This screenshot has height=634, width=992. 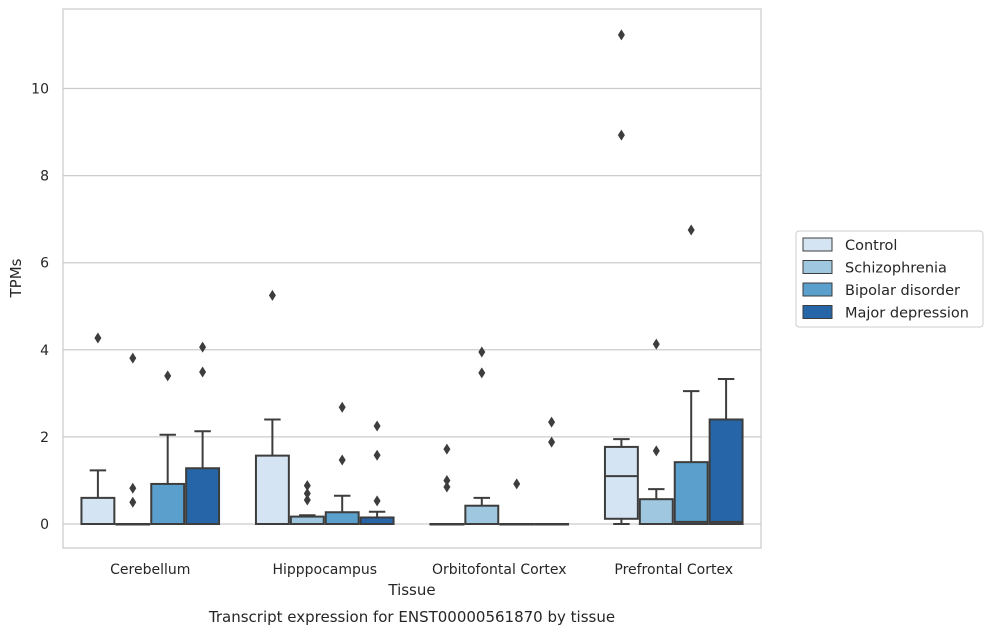 I want to click on legend-label: Bipolar disorder, so click(x=902, y=291).